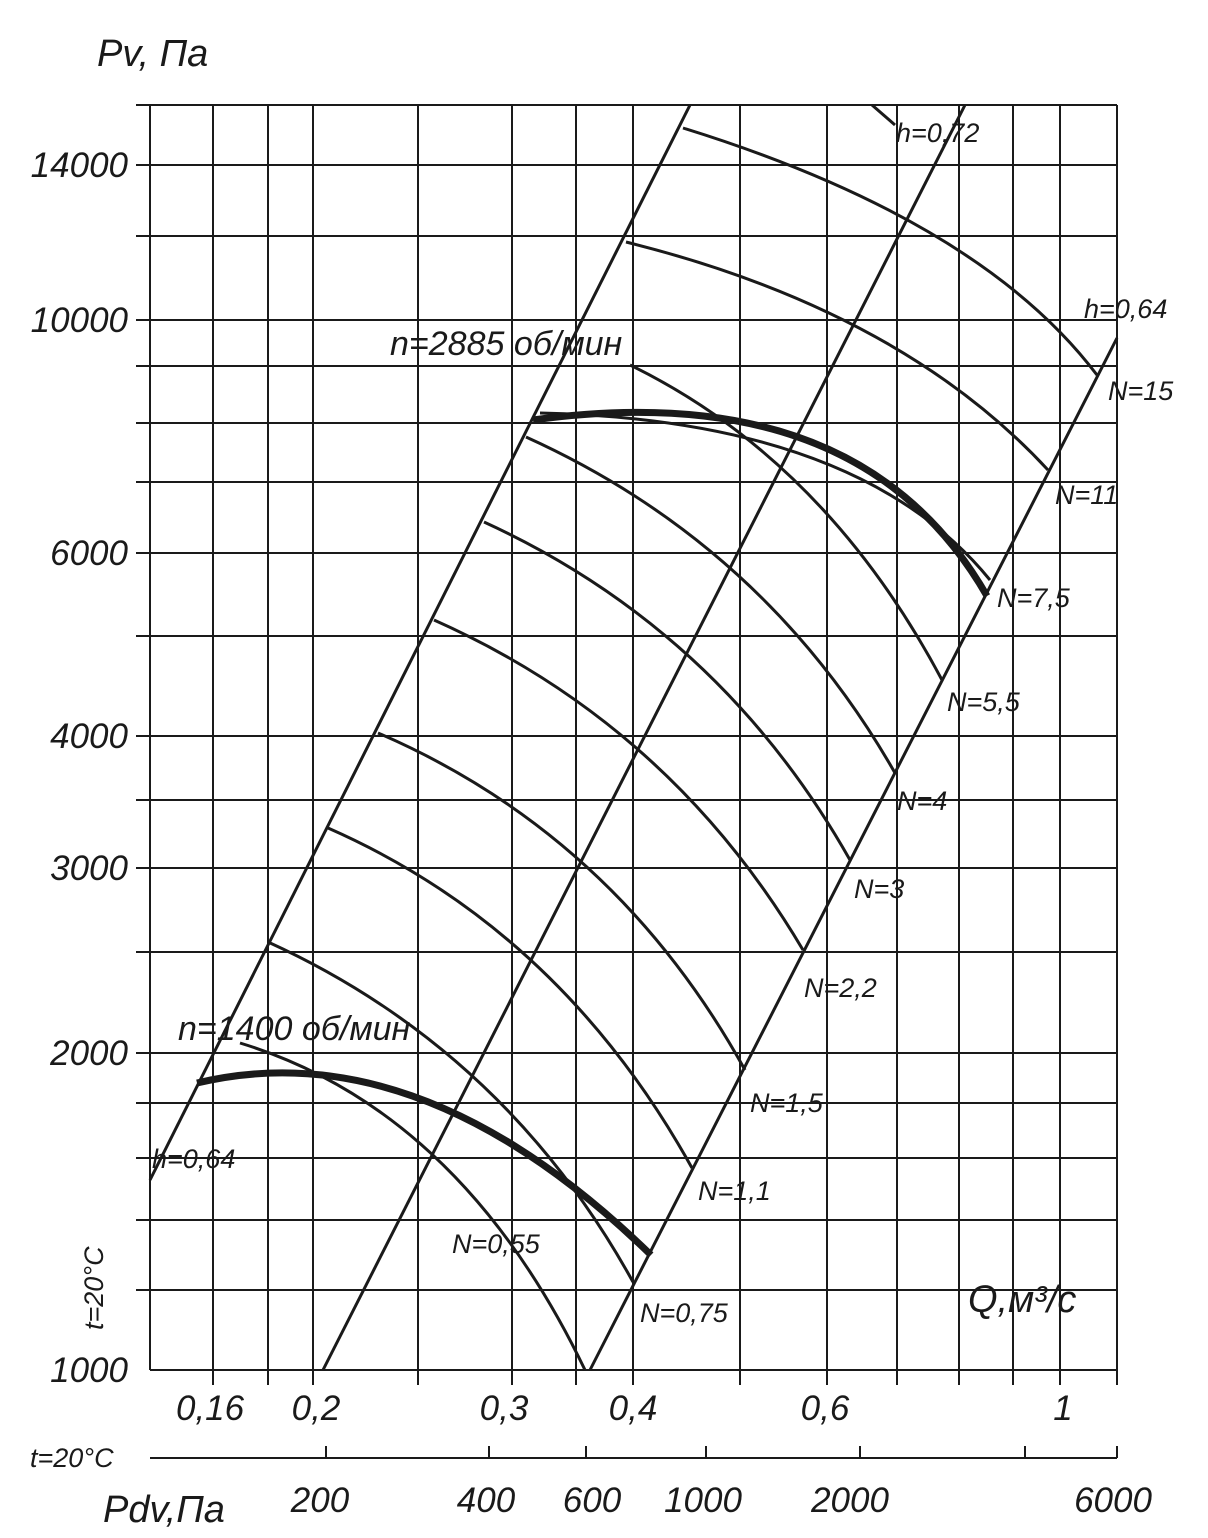  Describe the element at coordinates (703, 1500) in the screenshot. I see `pdv-tick-label: 1000` at that location.